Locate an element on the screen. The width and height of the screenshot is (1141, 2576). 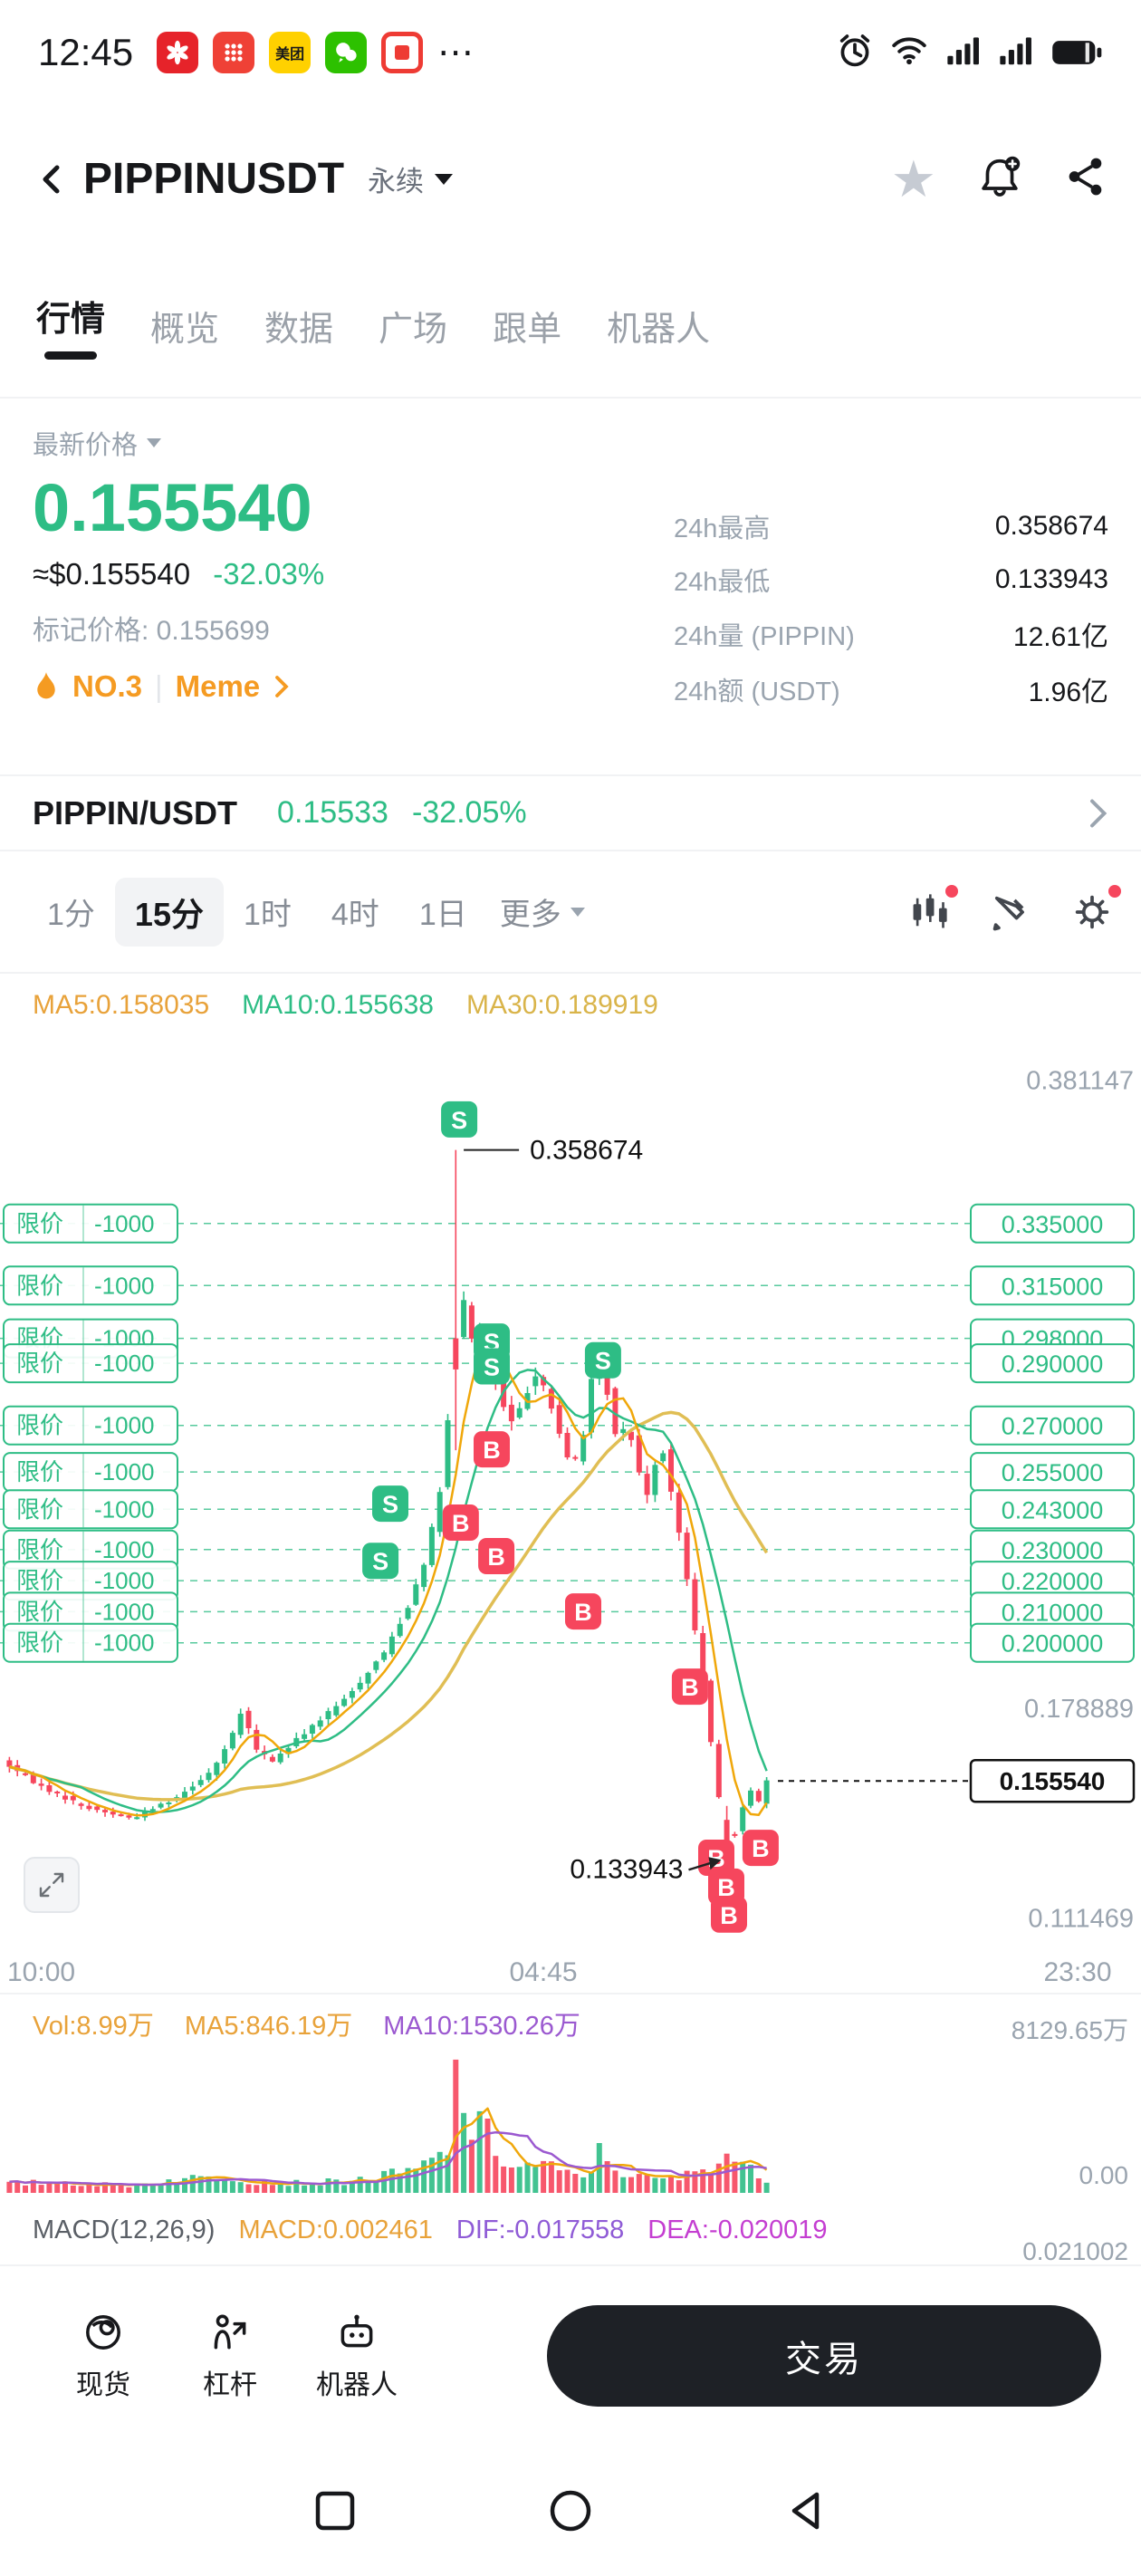
android-nav-bar is located at coordinates (570, 2511).